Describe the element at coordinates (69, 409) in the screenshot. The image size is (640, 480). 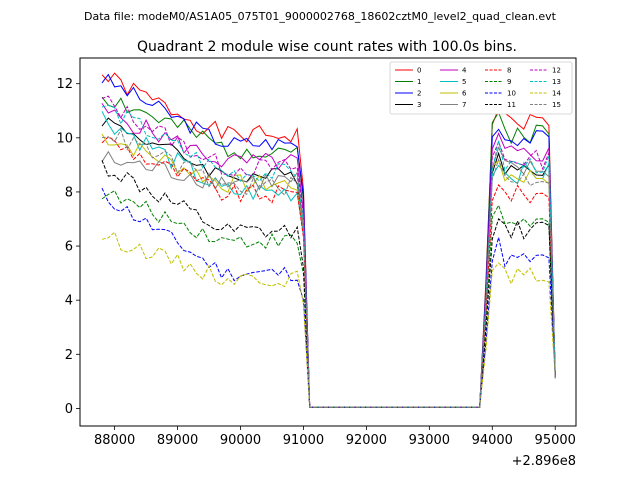
I see `y-tick-label: 0` at that location.